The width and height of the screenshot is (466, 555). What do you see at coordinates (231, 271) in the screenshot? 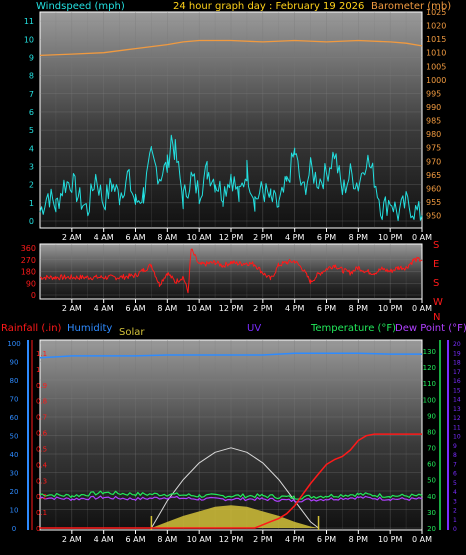
I see `wind-direction-line` at bounding box center [231, 271].